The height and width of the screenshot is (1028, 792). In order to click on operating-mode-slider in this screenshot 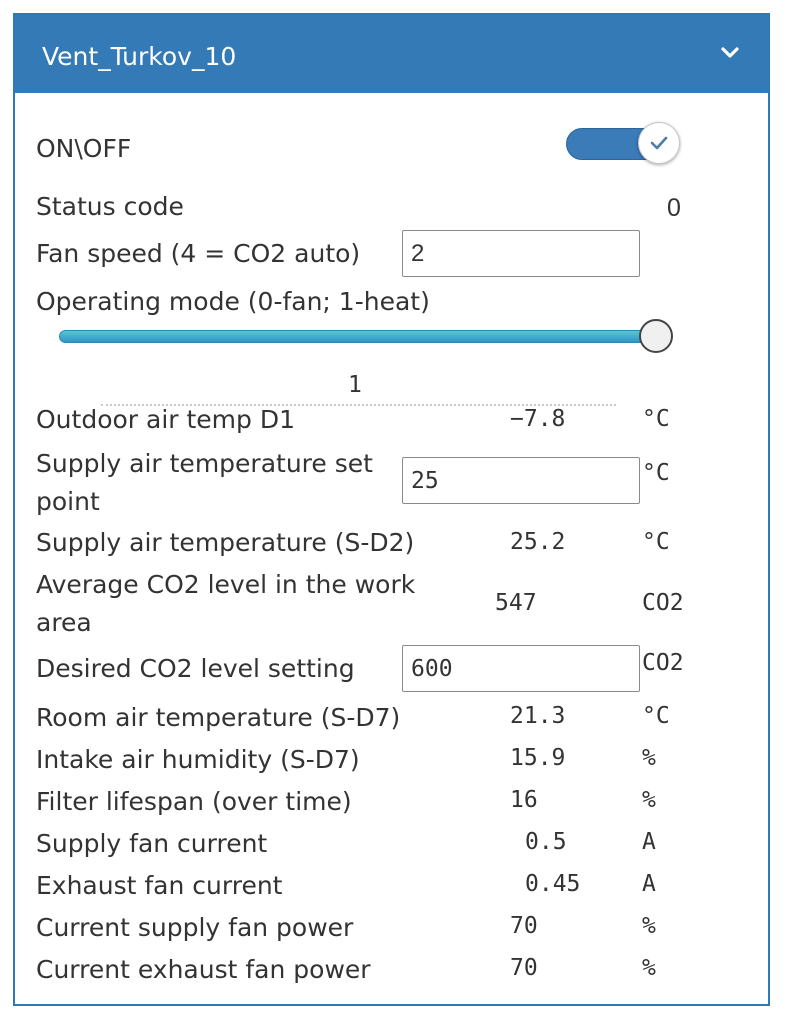, I will do `click(366, 337)`.